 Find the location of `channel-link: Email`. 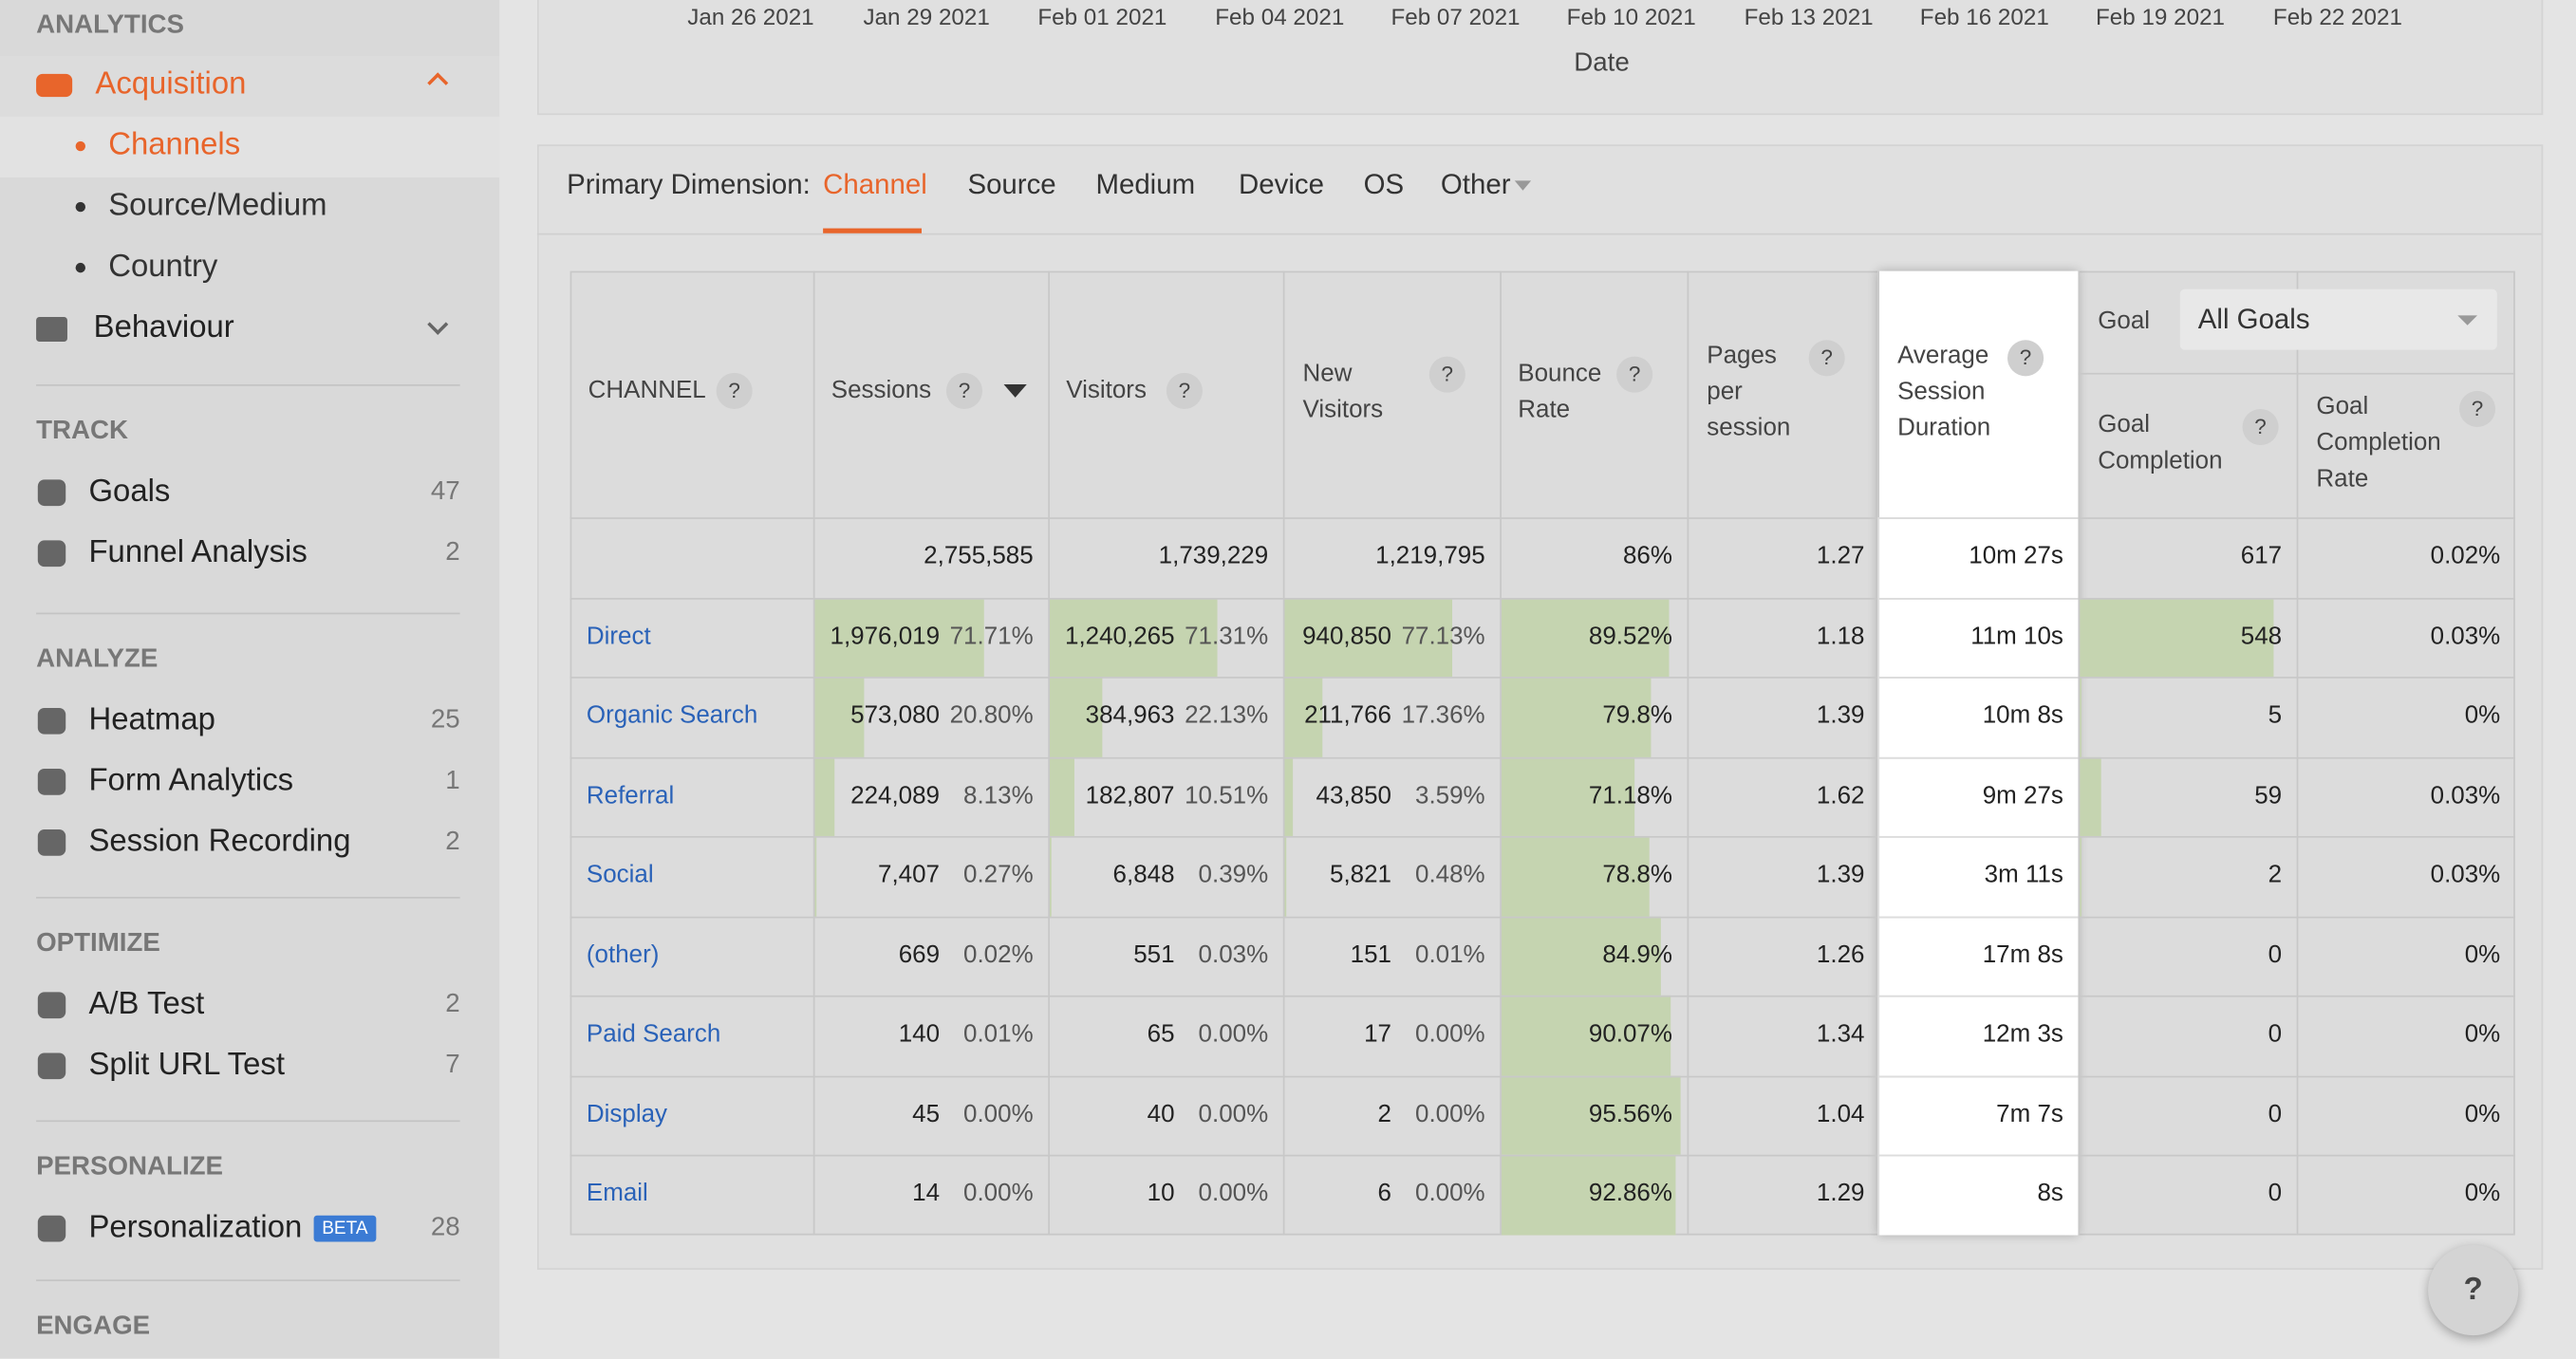

channel-link: Email is located at coordinates (617, 1193).